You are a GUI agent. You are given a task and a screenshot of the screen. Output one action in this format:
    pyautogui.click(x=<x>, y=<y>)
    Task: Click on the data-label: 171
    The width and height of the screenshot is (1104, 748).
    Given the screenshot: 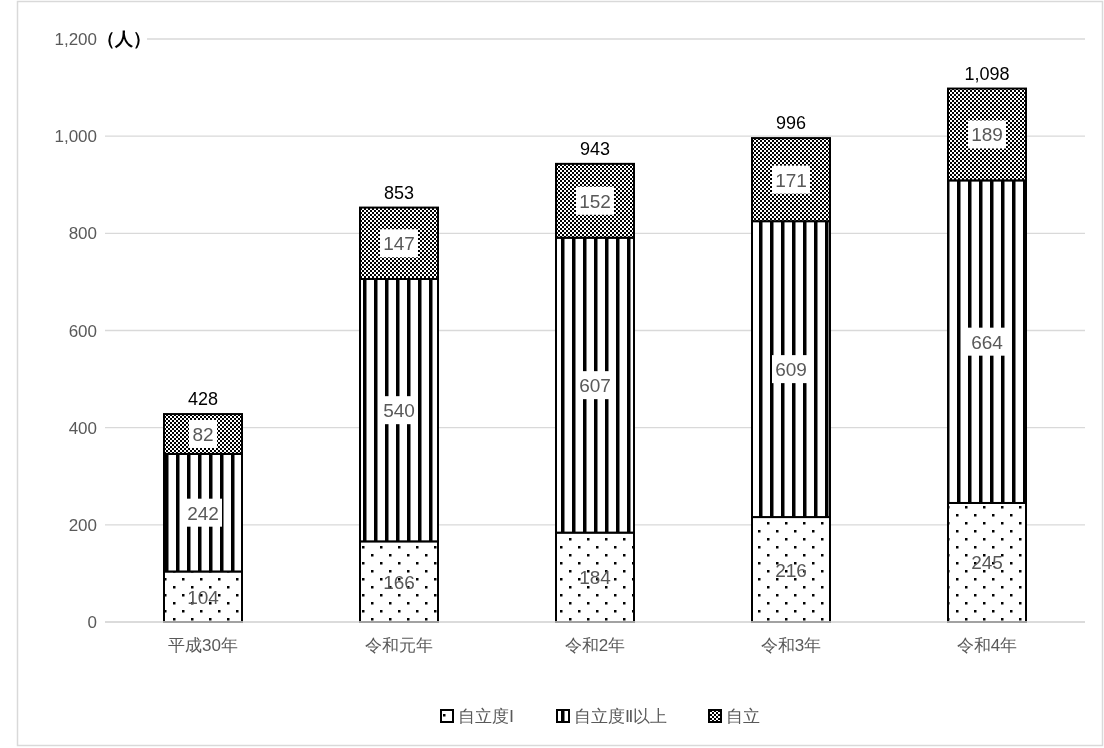 What is the action you would take?
    pyautogui.click(x=791, y=180)
    